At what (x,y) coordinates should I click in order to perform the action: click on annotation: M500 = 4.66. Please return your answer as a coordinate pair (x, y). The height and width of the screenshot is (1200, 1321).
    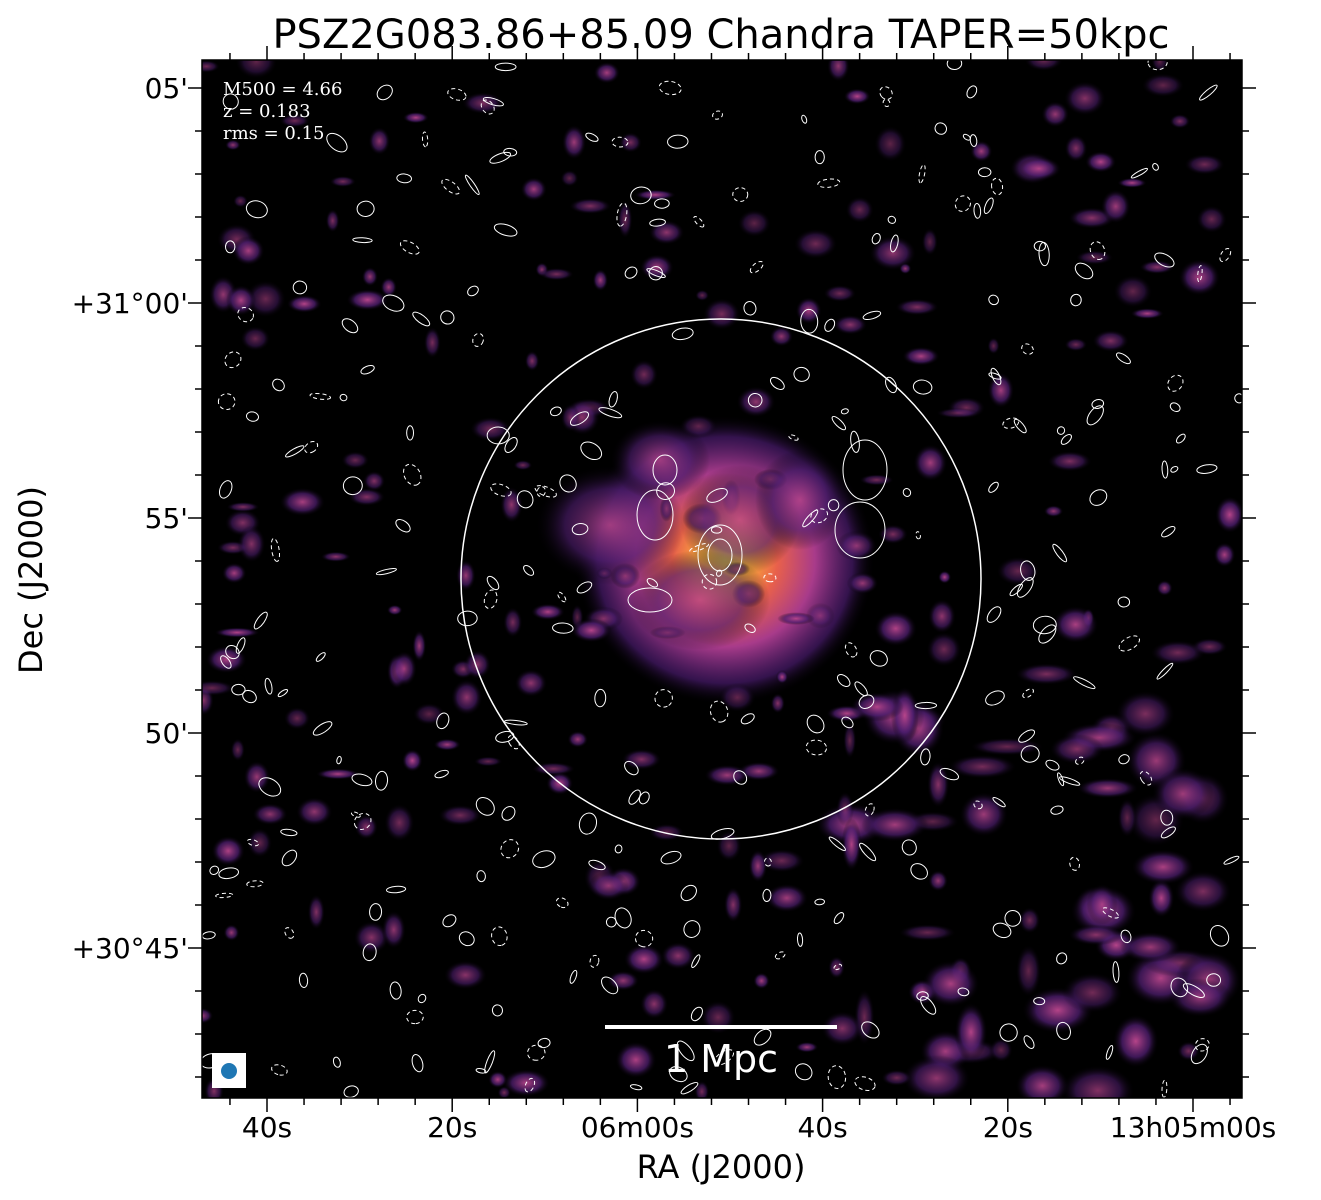
    Looking at the image, I should click on (282, 89).